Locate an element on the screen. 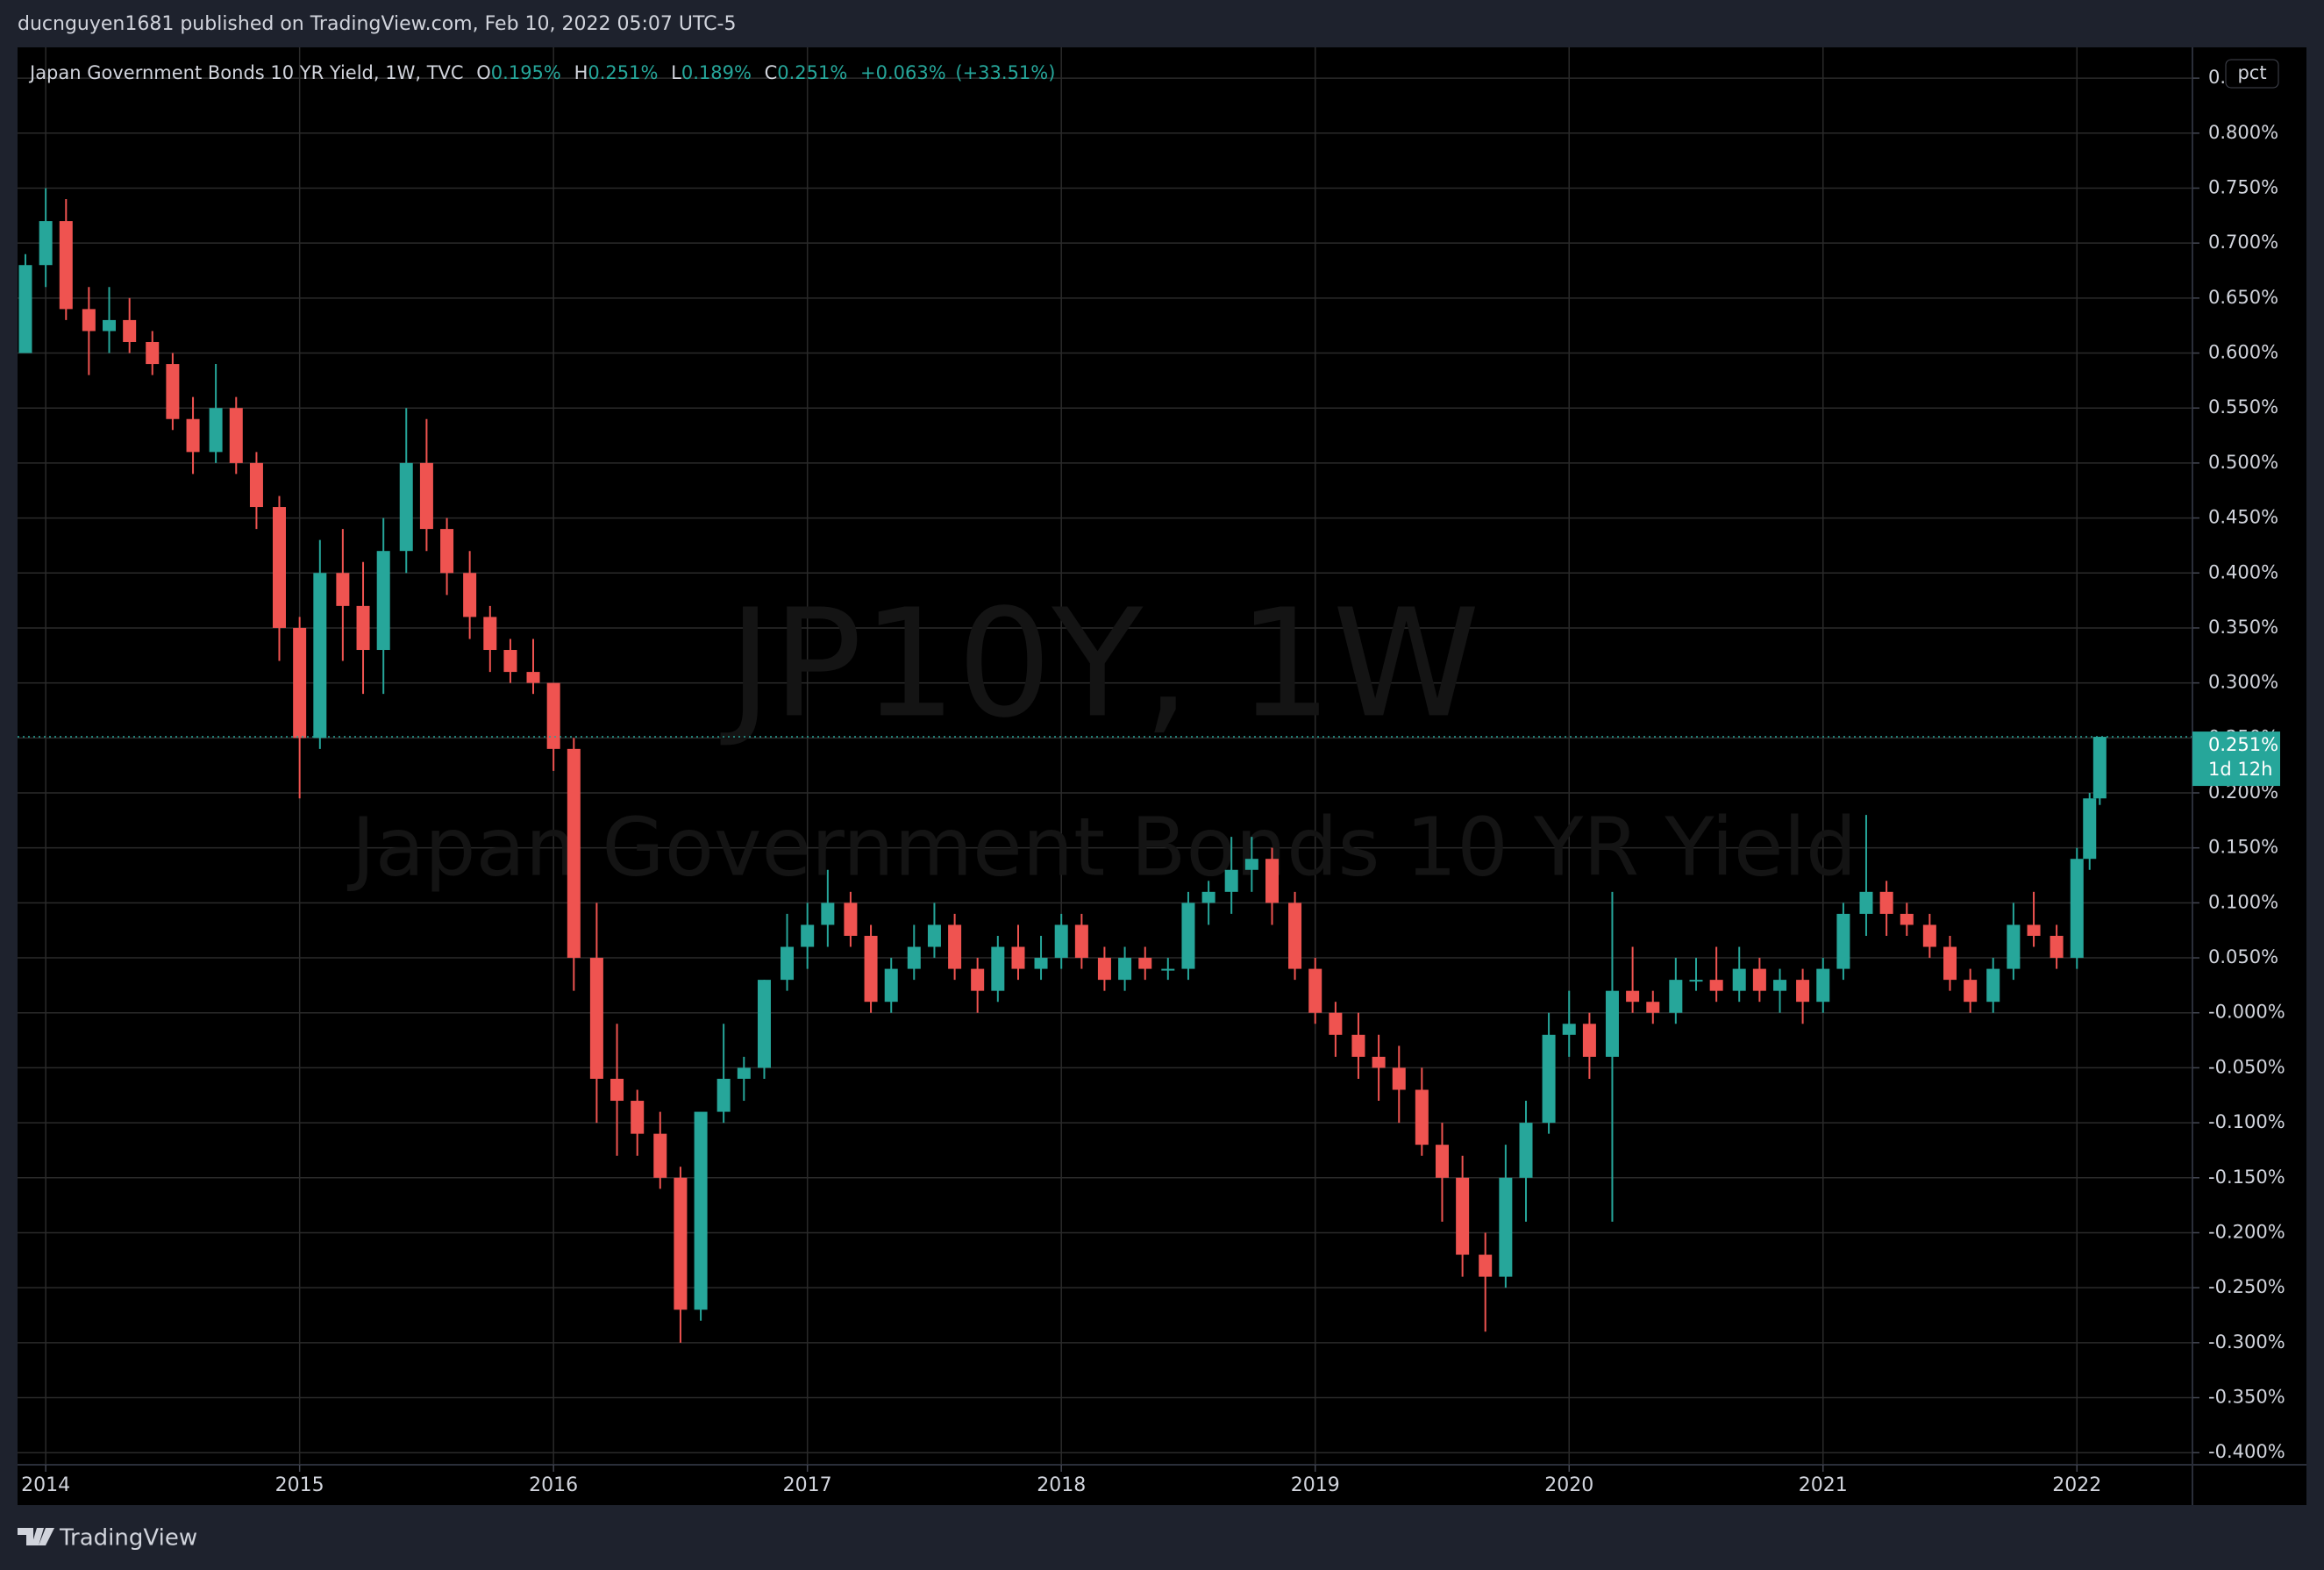 The image size is (2324, 1570). scale-button-label: pct is located at coordinates (2251, 72).